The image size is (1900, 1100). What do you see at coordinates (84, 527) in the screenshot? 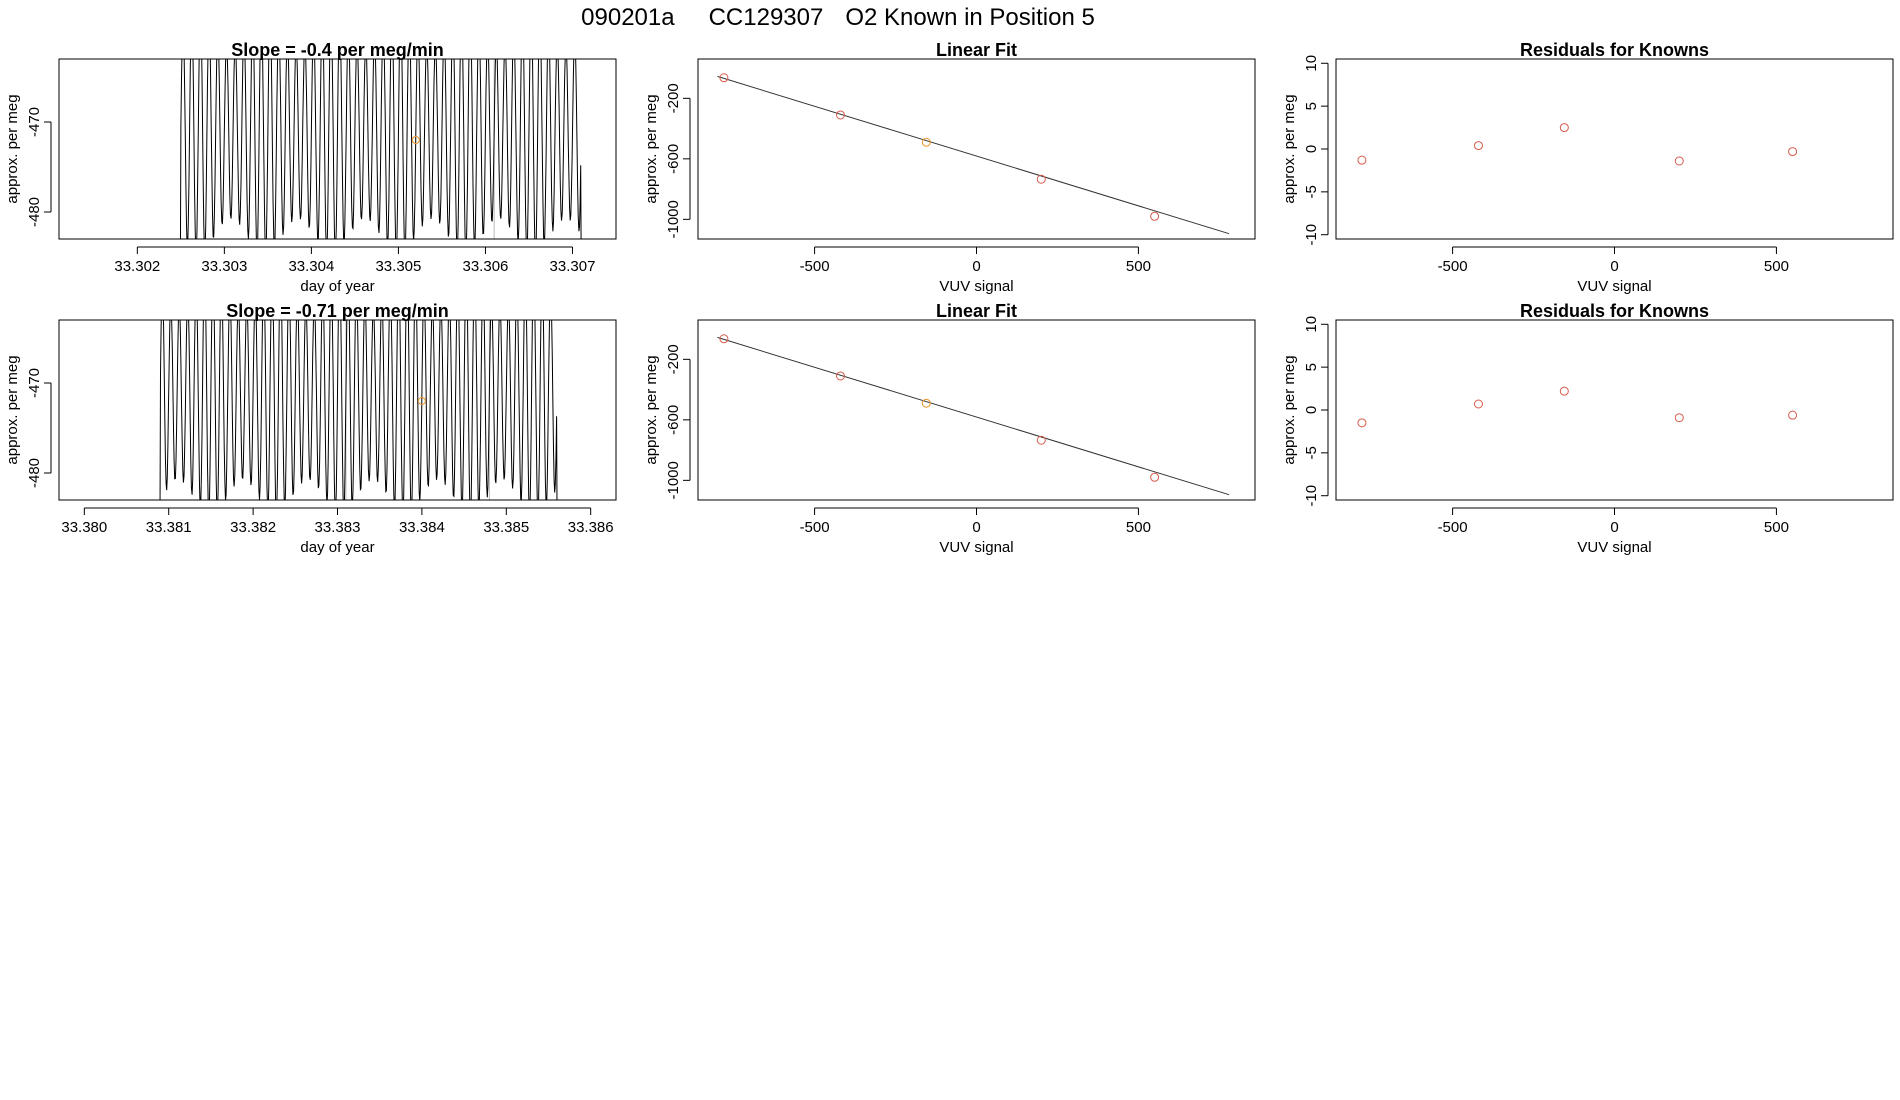
I see `x-tick-label: 33.380` at bounding box center [84, 527].